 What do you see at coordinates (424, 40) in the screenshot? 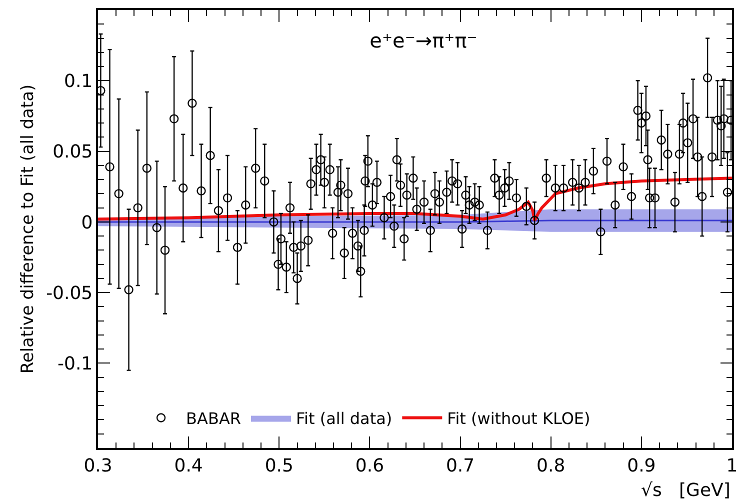
I see `text: e⁺e⁻→π⁺π⁻` at bounding box center [424, 40].